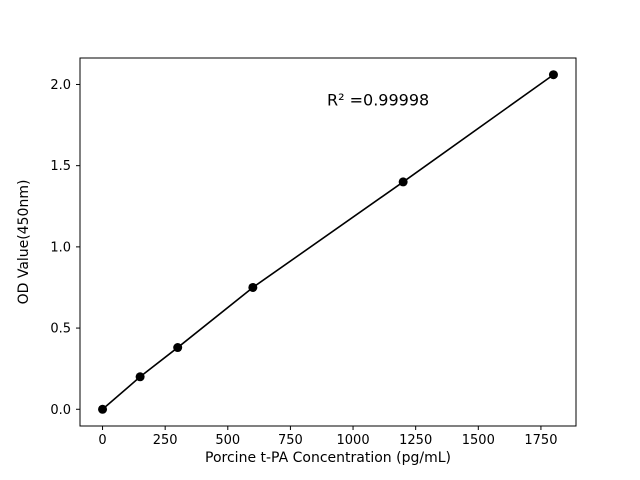 This screenshot has height=480, width=640. What do you see at coordinates (60, 166) in the screenshot?
I see `y-tick-label: 1.5` at bounding box center [60, 166].